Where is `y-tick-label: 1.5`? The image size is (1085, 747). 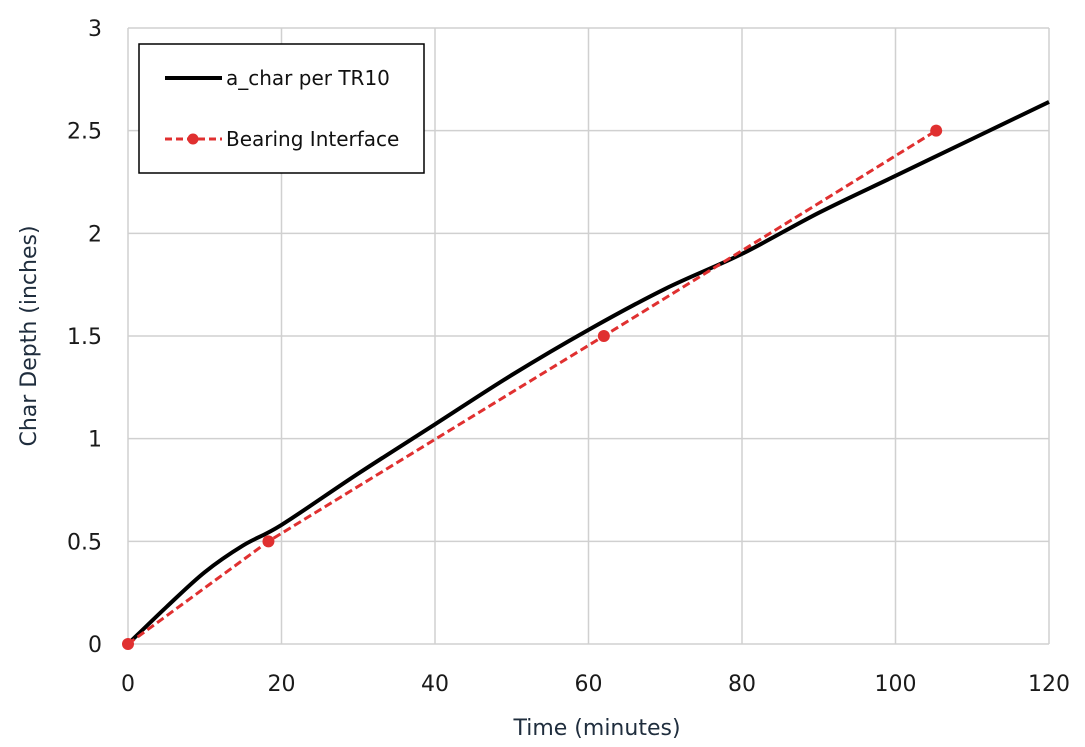 y-tick-label: 1.5 is located at coordinates (84, 337).